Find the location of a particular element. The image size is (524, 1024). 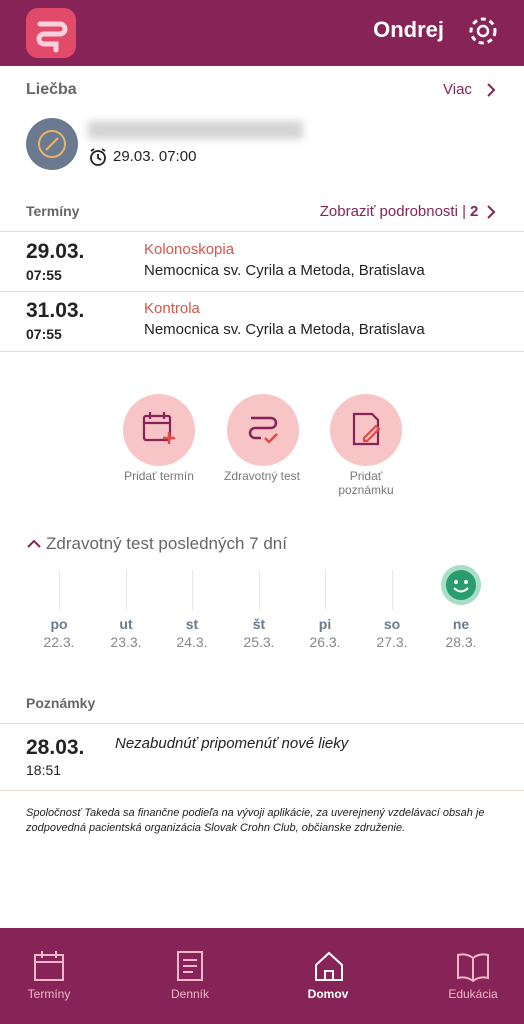

day-label: so is located at coordinates (392, 624).